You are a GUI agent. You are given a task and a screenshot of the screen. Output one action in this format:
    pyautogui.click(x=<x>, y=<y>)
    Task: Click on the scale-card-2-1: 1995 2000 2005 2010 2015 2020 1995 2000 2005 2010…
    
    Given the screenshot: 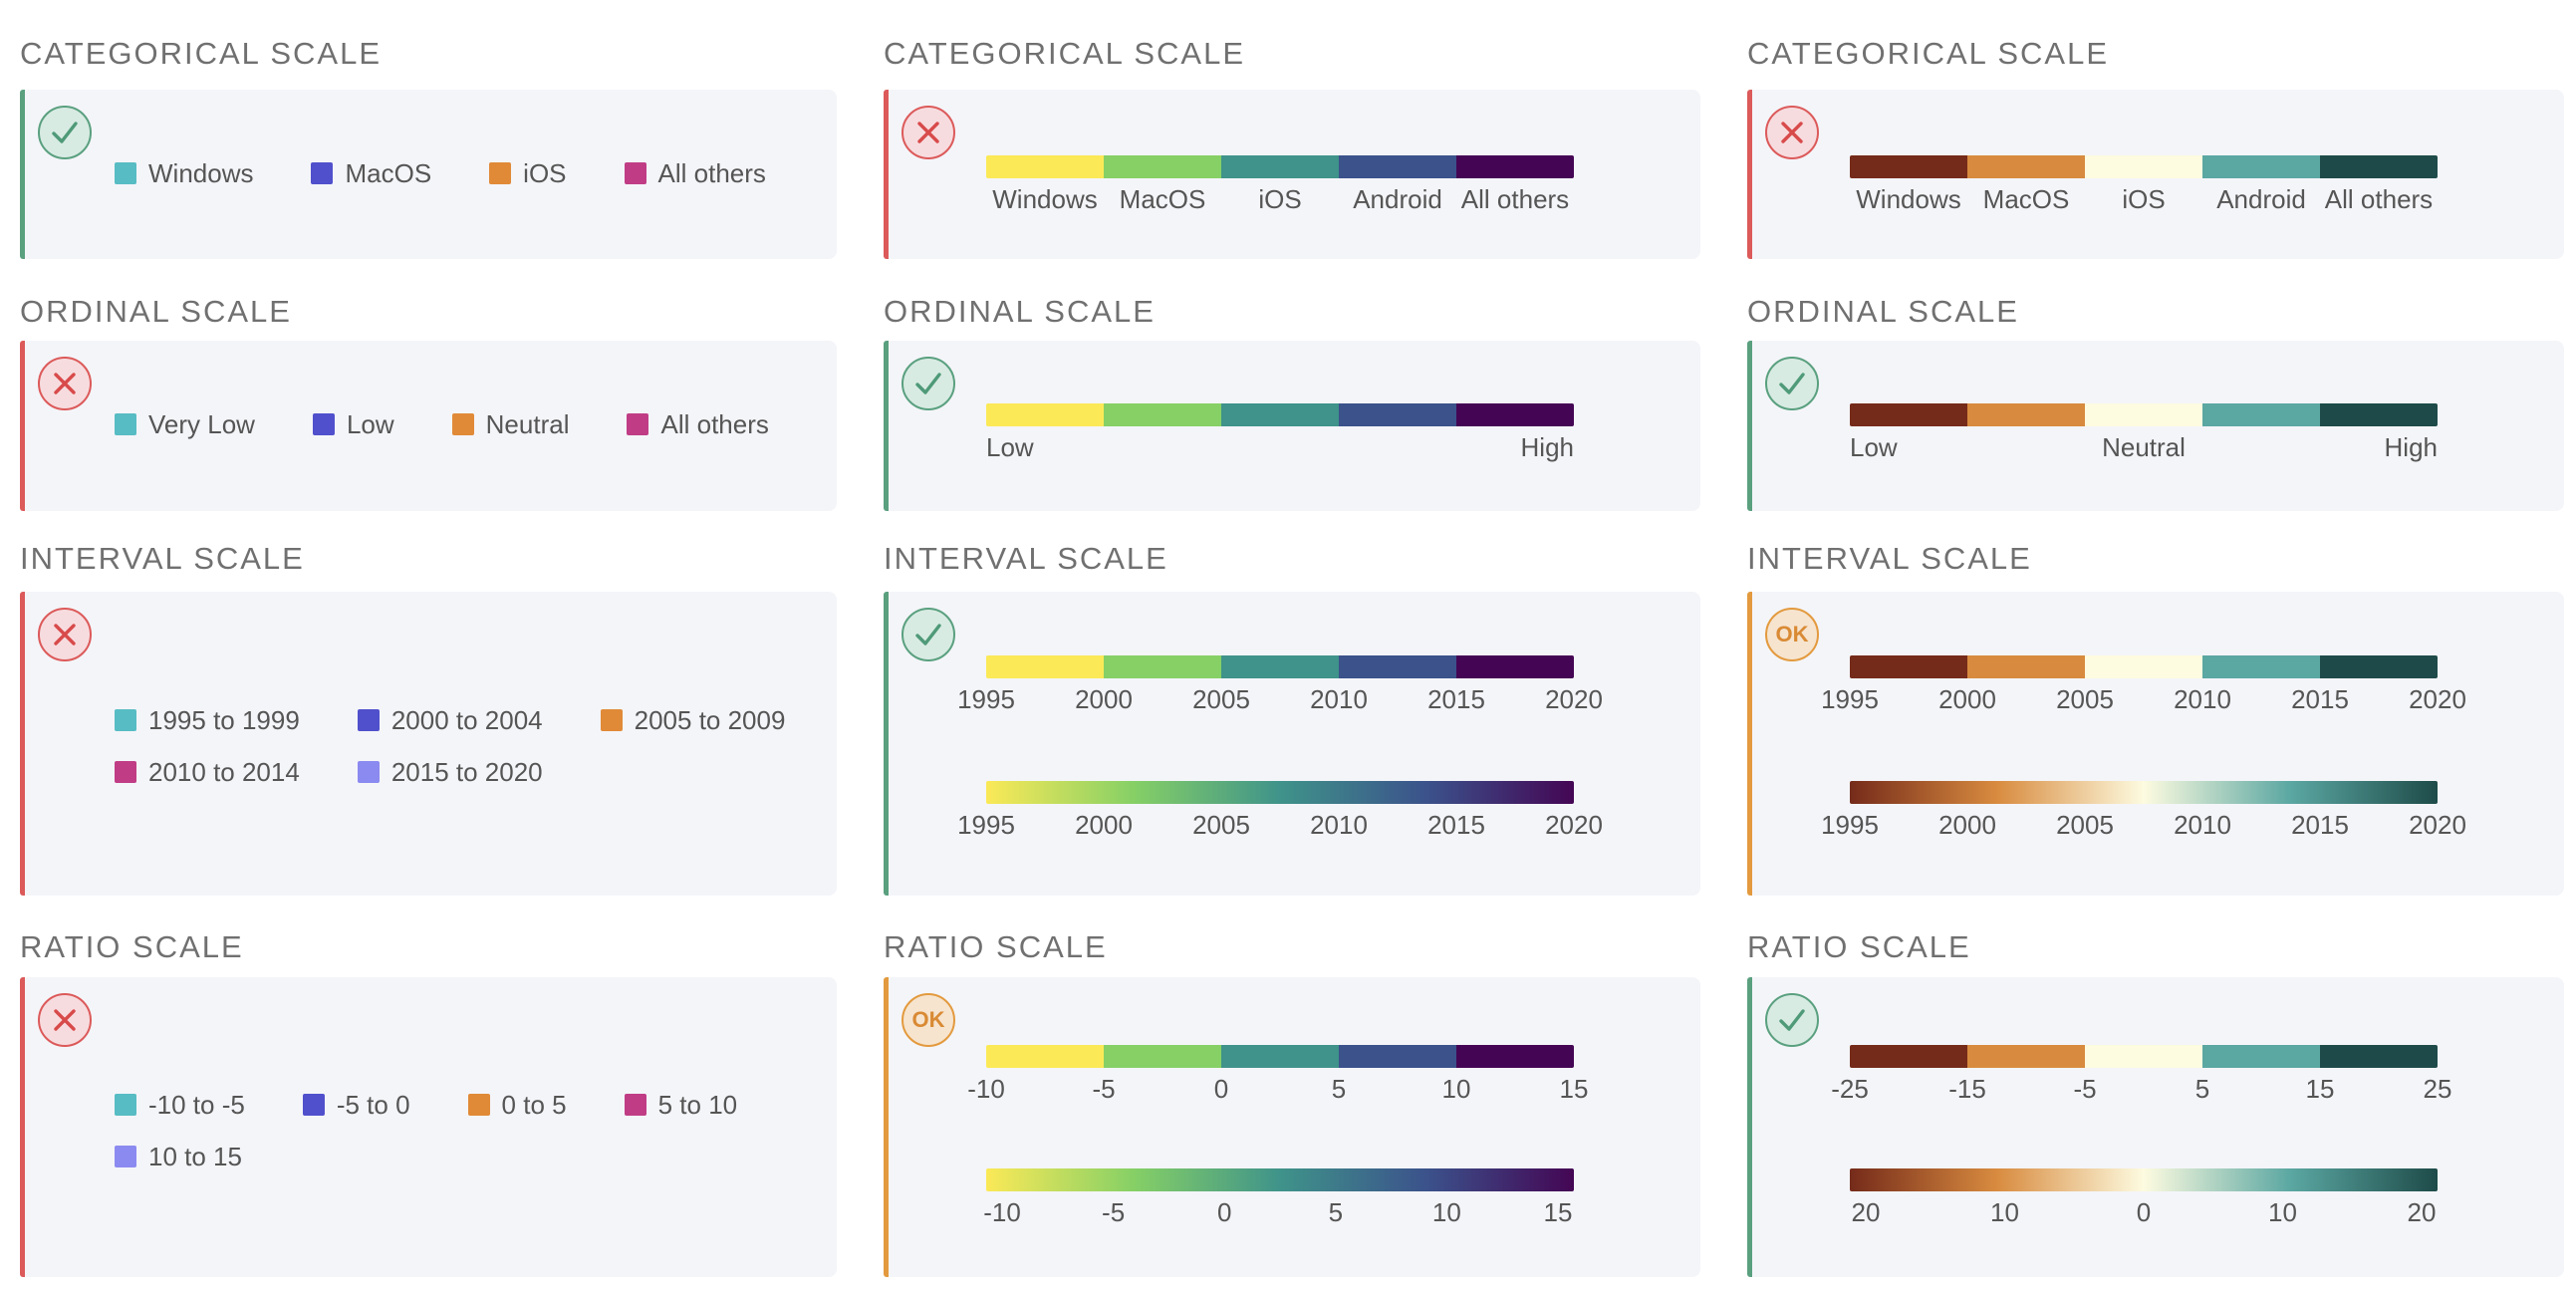 What is the action you would take?
    pyautogui.click(x=1292, y=744)
    